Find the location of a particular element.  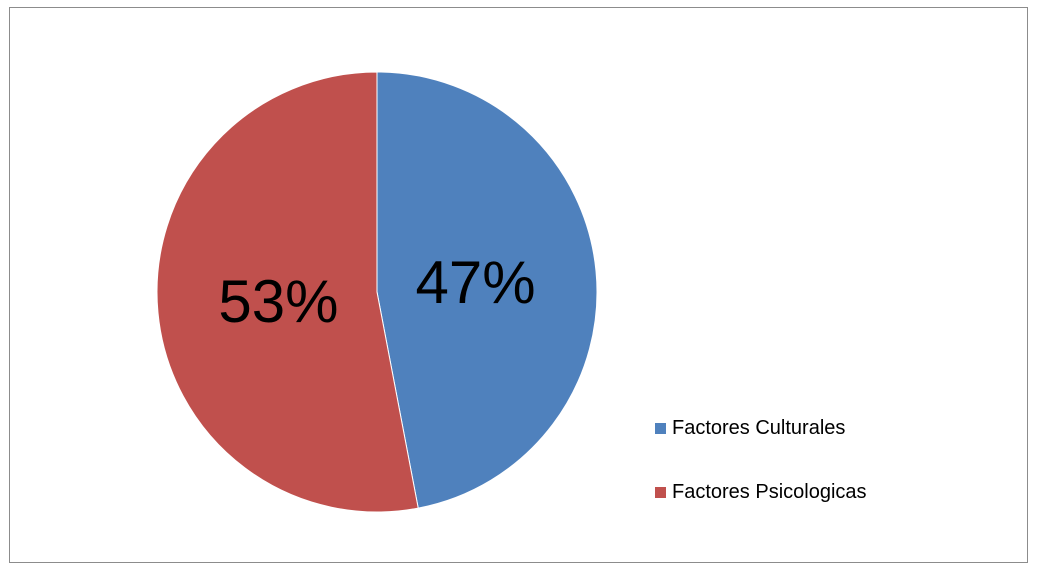

pie-data-labels: 47% 53% is located at coordinates (376, 292).